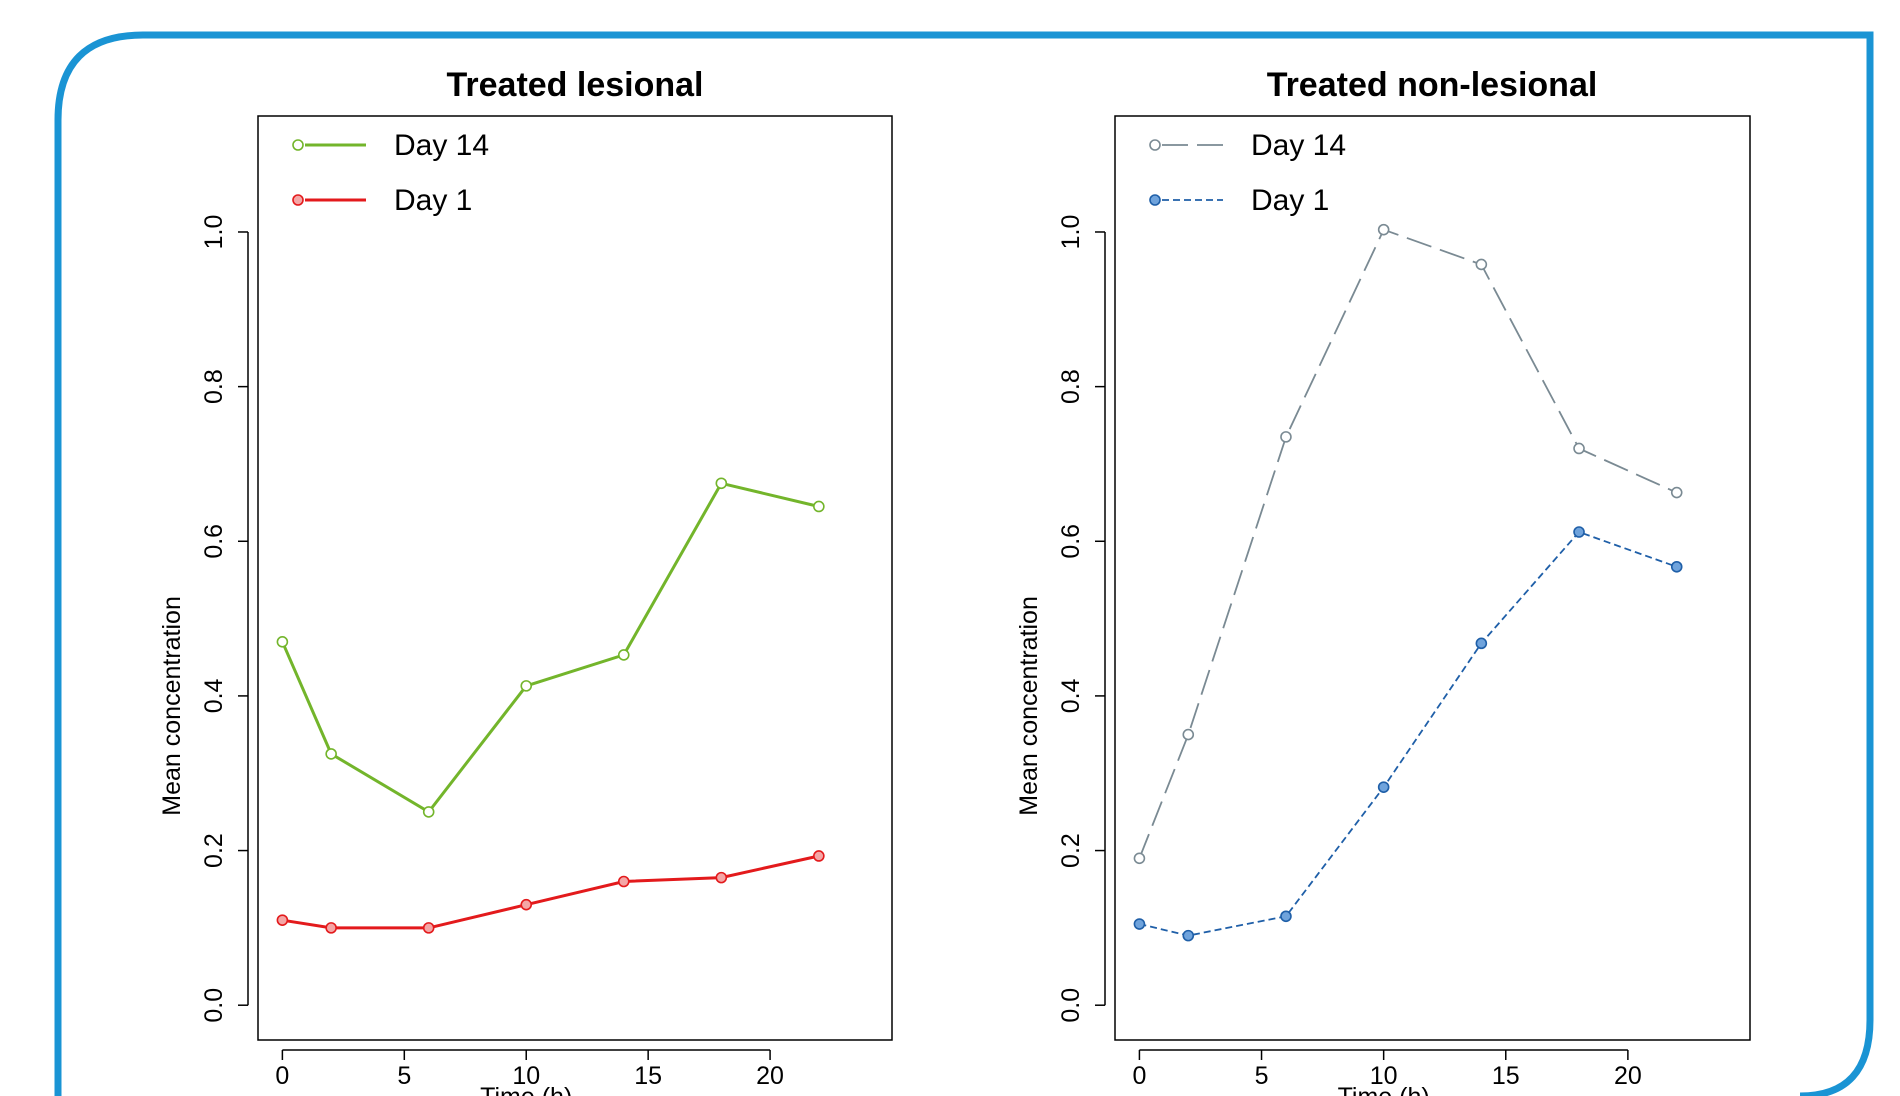 This screenshot has width=1900, height=1096. Describe the element at coordinates (575, 85) in the screenshot. I see `chart-title: Treated lesional` at that location.